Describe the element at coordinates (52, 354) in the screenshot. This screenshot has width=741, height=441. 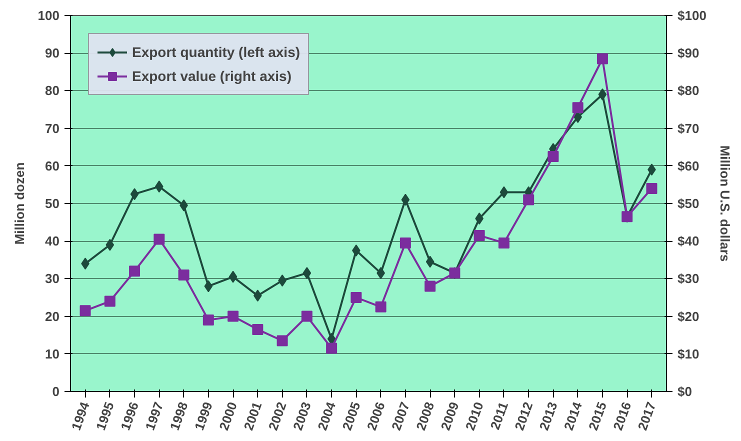
I see `y-tick-label: 10` at that location.